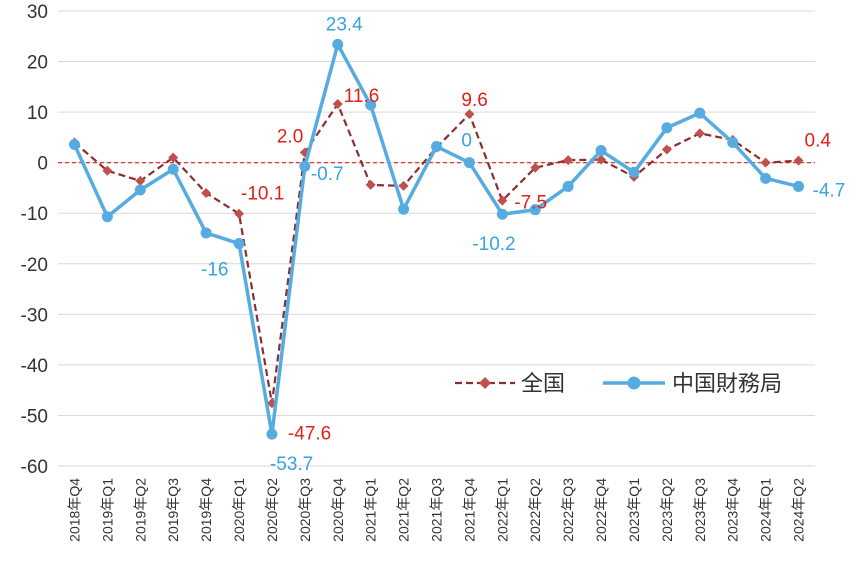 The image size is (858, 567). Describe the element at coordinates (727, 384) in the screenshot. I see `legend-label-china-finance-bureau: 中国財務局` at that location.